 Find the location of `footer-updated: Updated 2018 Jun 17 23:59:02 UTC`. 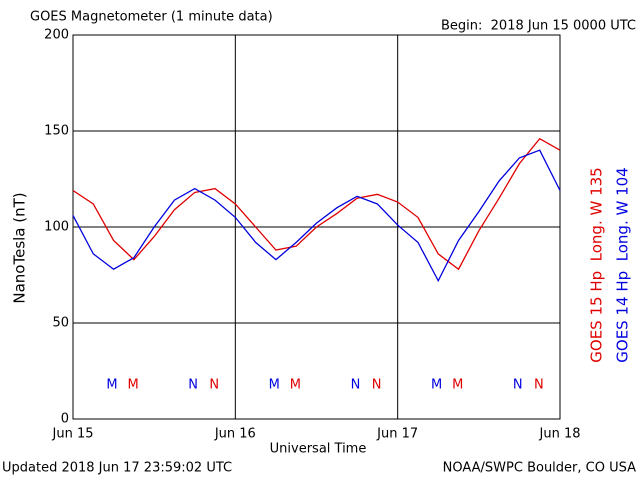

footer-updated: Updated 2018 Jun 17 23:59:02 UTC is located at coordinates (117, 468).